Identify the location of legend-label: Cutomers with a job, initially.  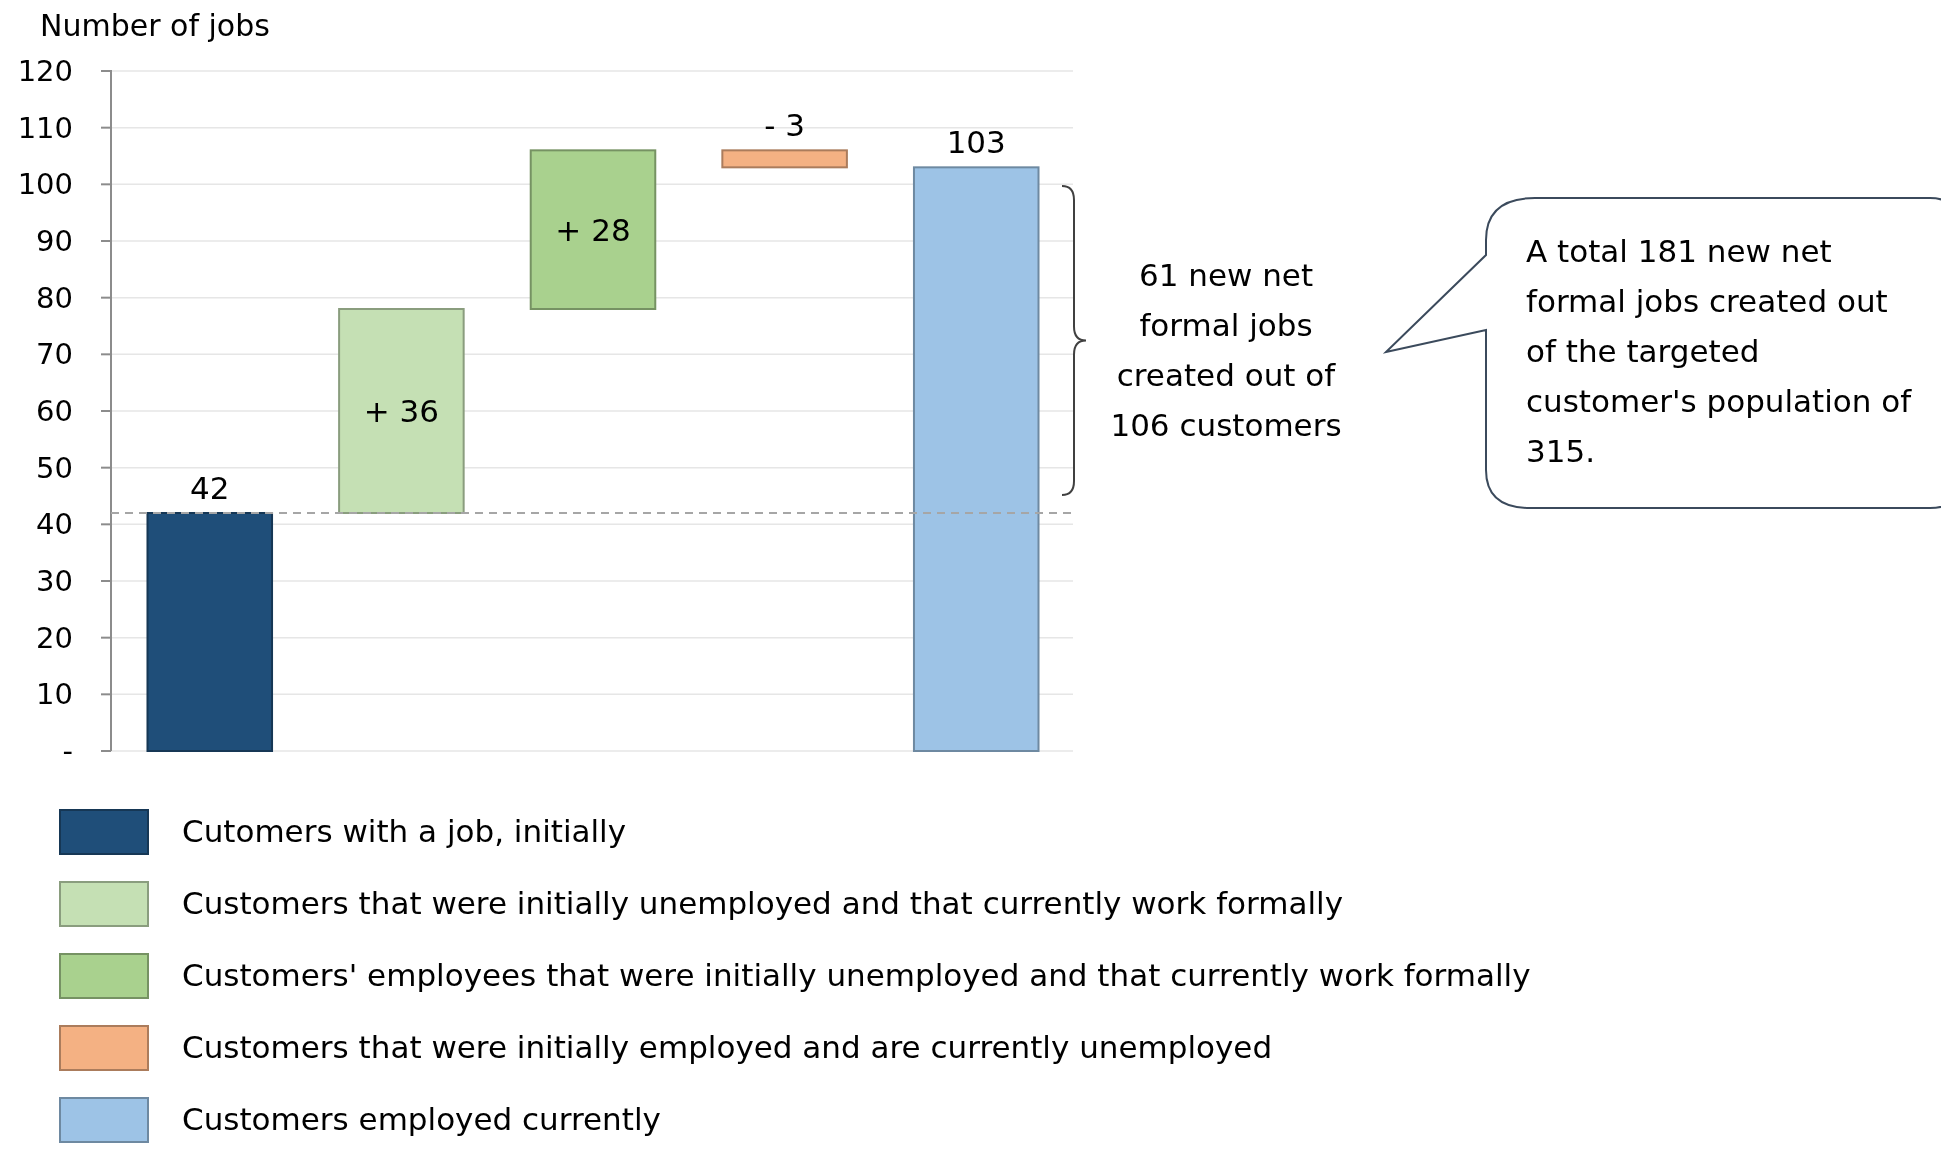
(404, 831).